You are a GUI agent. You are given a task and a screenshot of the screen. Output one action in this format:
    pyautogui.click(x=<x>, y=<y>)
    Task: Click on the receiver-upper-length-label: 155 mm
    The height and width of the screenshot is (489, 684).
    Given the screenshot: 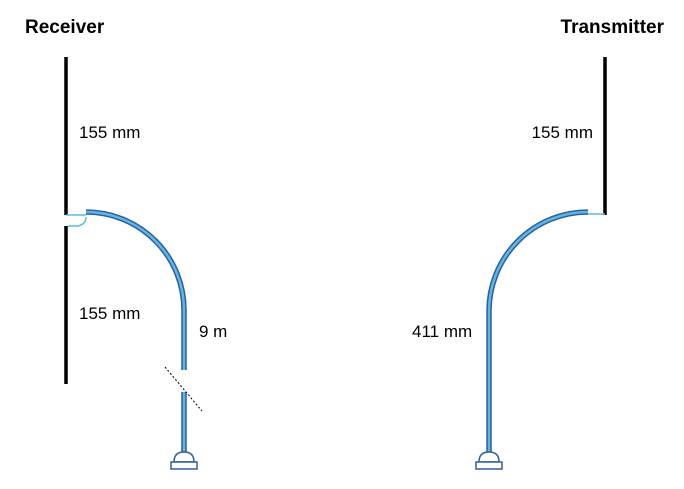 What is the action you would take?
    pyautogui.click(x=109, y=132)
    